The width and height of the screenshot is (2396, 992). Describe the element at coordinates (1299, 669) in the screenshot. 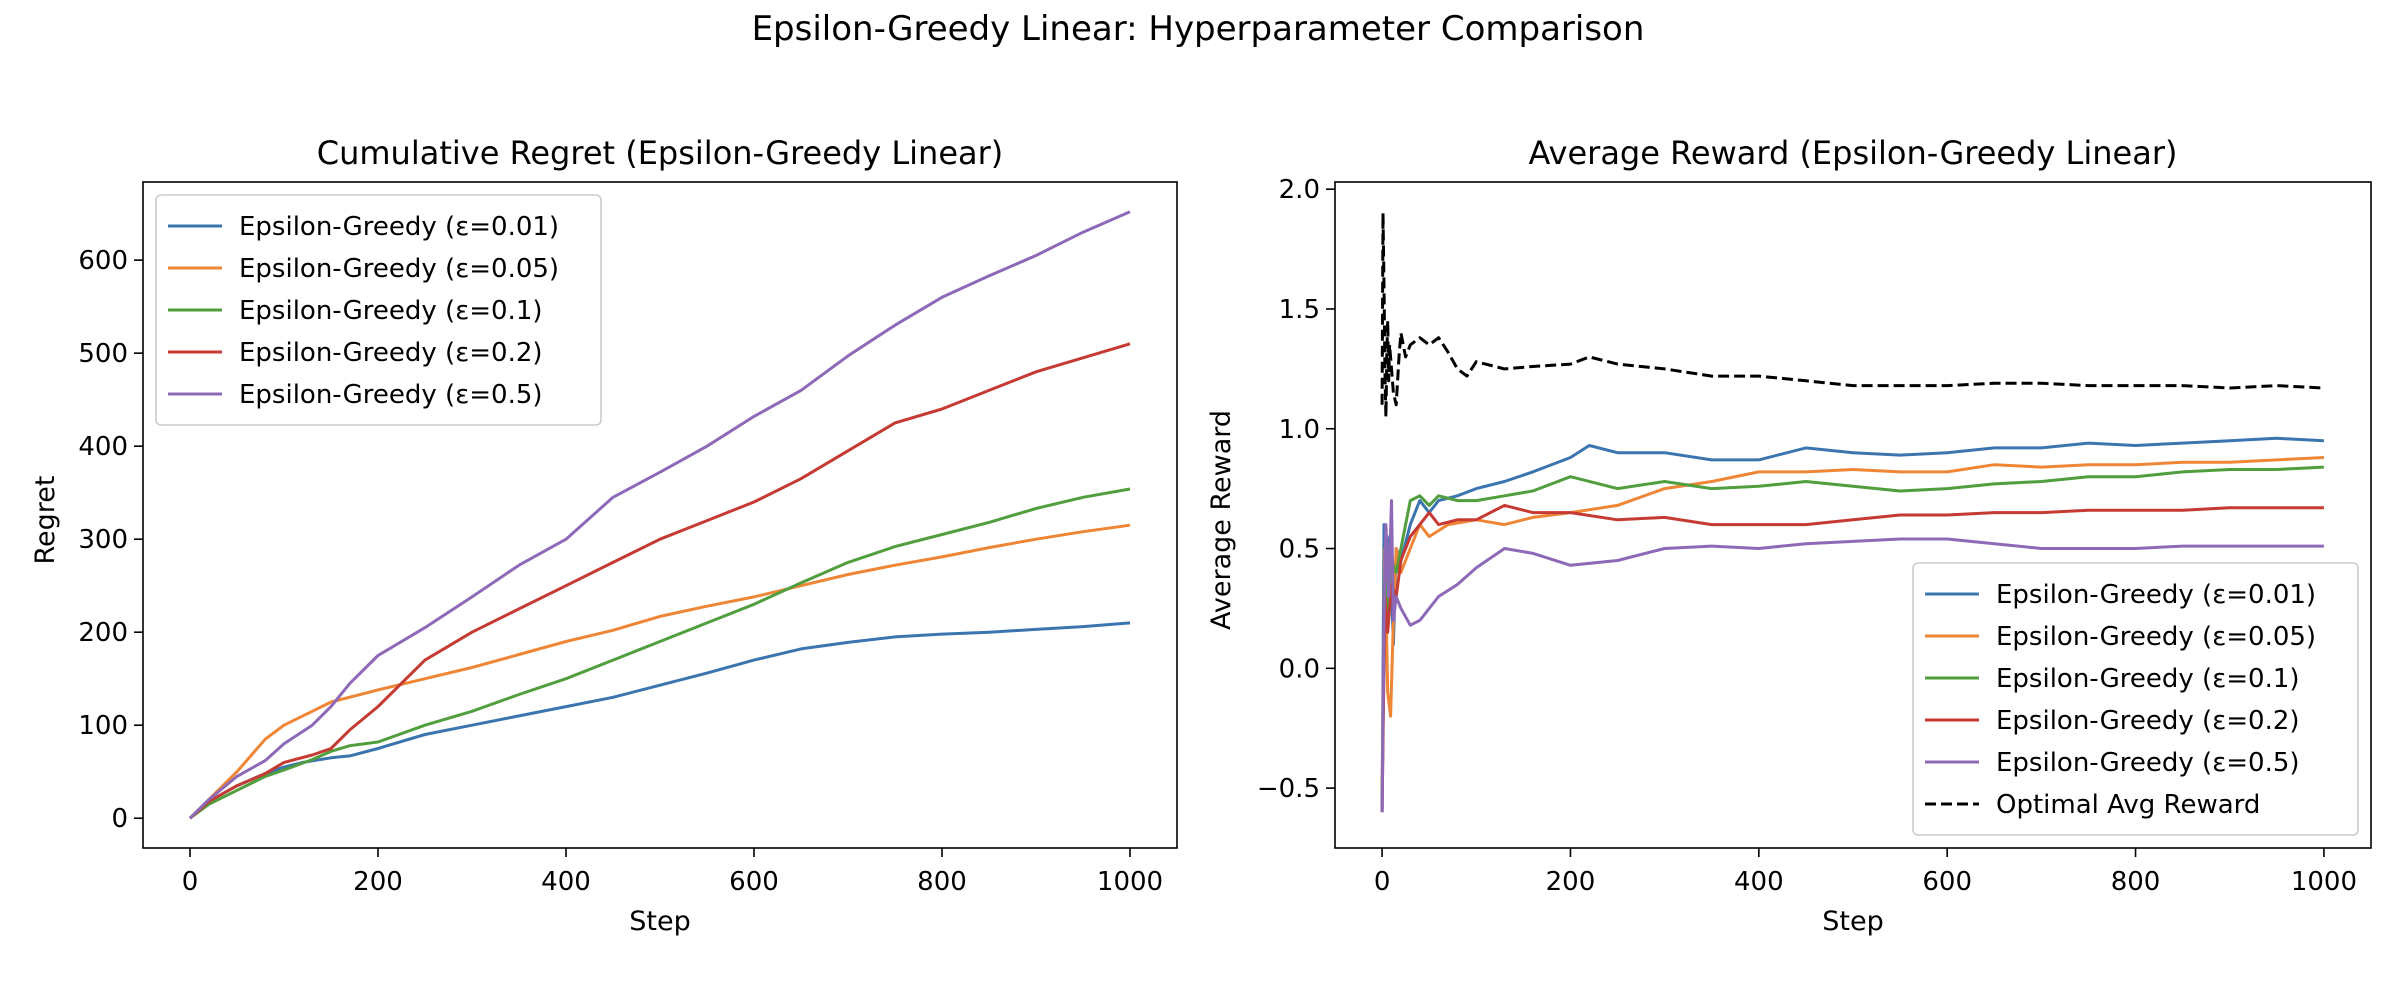

I see `reward-y-tick-label: 0.0` at that location.